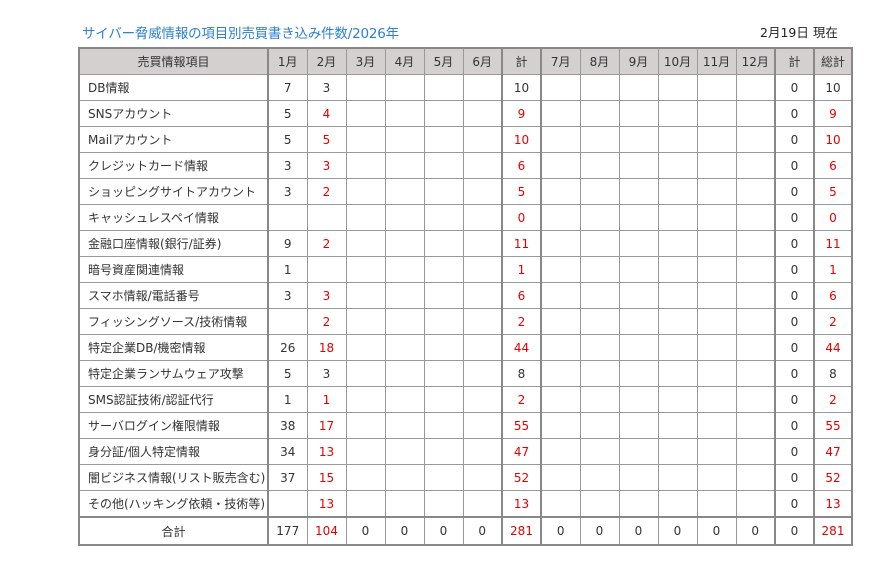 Image resolution: width=883 pixels, height=563 pixels. I want to click on row-label: 特定企業DB/機密情報, so click(173, 347).